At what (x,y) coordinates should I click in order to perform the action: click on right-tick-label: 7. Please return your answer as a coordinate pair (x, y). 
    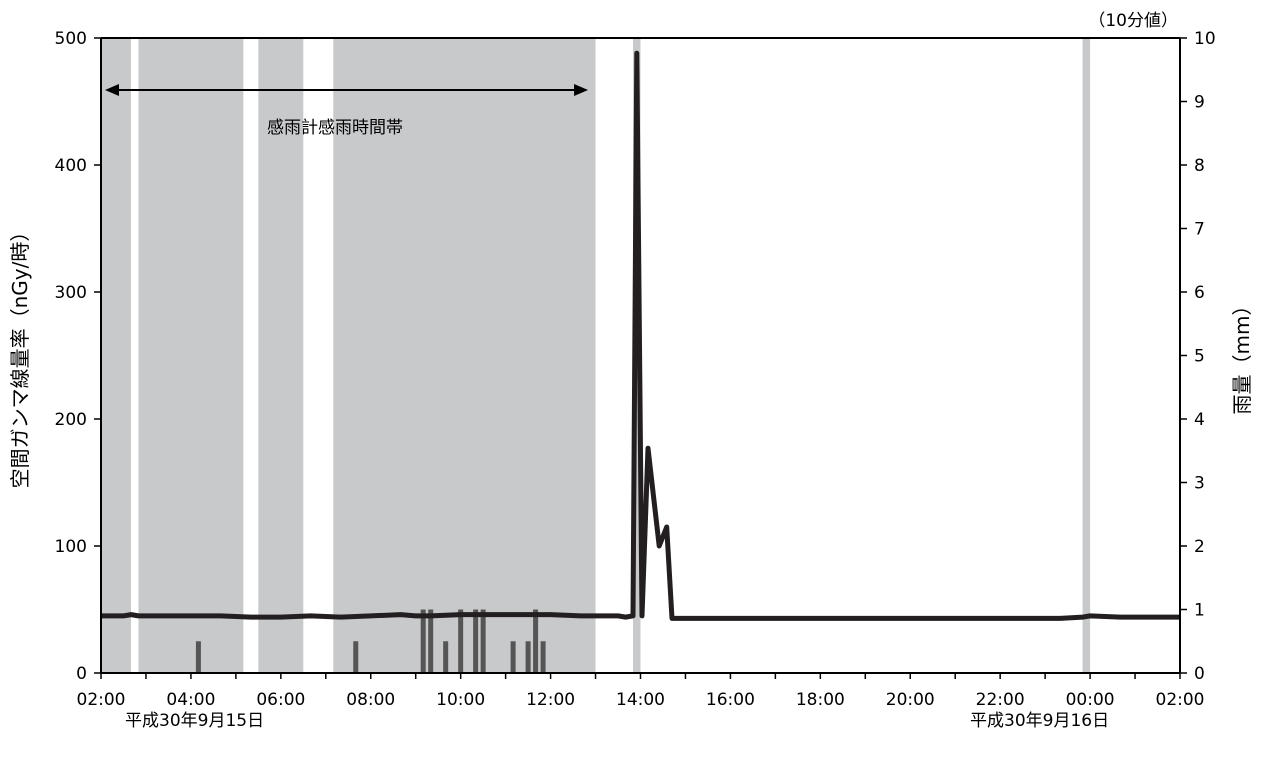
    Looking at the image, I should click on (1199, 230).